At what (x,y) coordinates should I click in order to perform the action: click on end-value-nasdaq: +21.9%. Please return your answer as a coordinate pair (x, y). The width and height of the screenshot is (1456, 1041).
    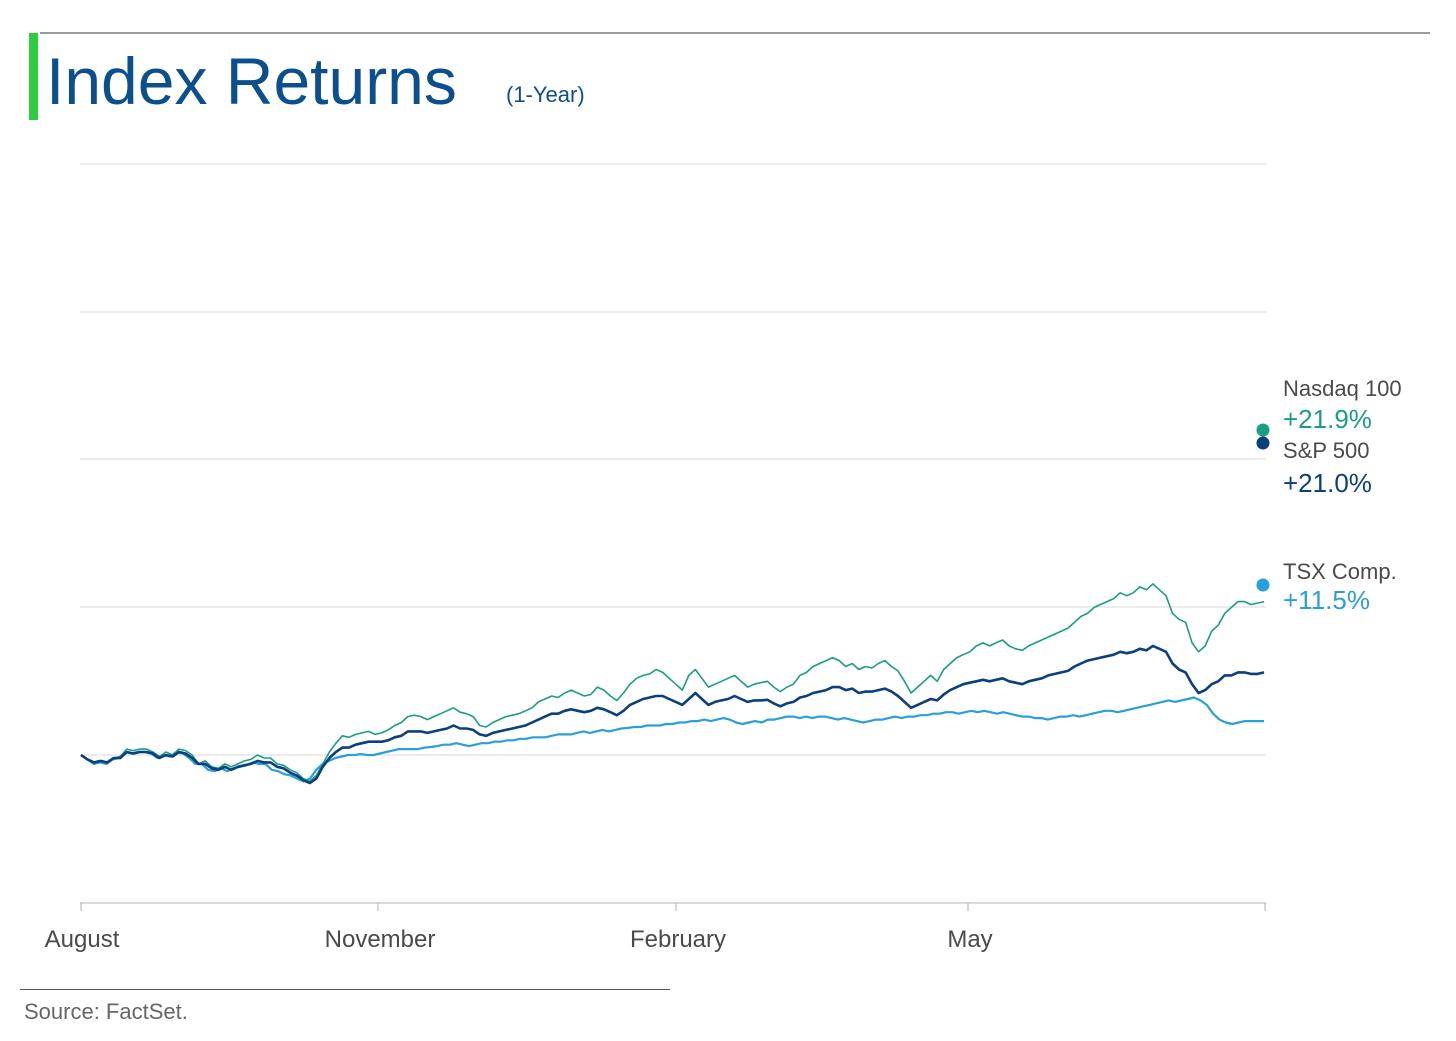
    Looking at the image, I should click on (1327, 419).